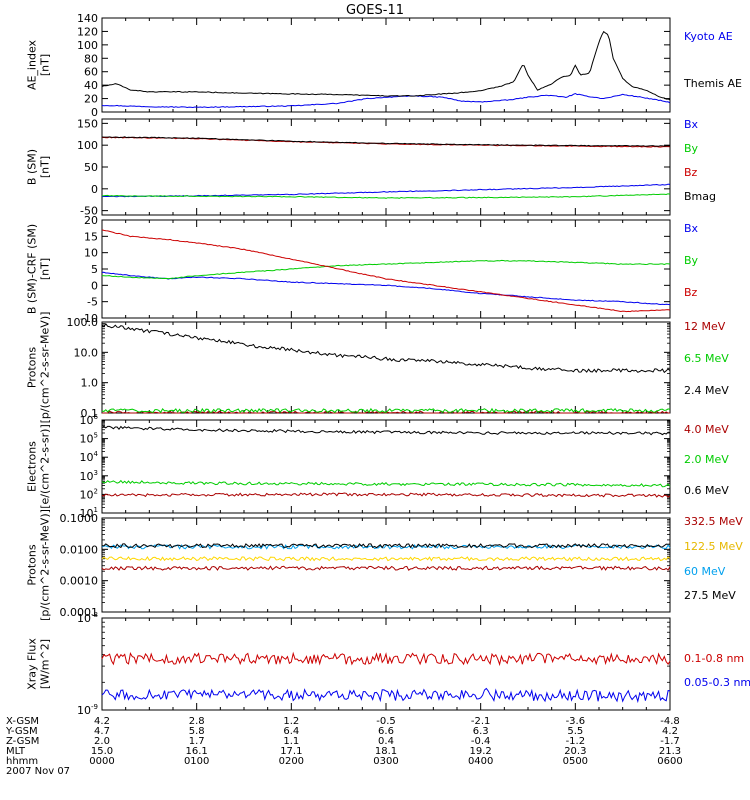 This screenshot has height=800, width=750. Describe the element at coordinates (89, 457) in the screenshot. I see `y-tick-label: 104` at that location.